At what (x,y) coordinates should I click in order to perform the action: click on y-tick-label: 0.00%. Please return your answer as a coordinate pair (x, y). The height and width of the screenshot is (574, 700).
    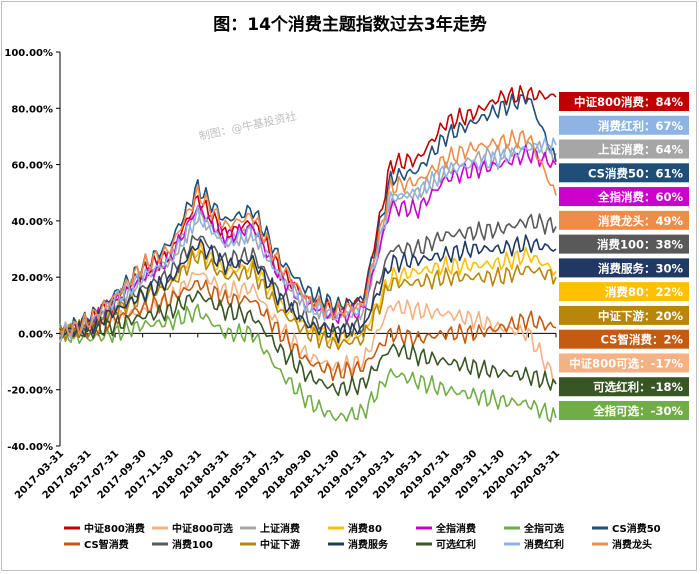
    Looking at the image, I should click on (35, 334).